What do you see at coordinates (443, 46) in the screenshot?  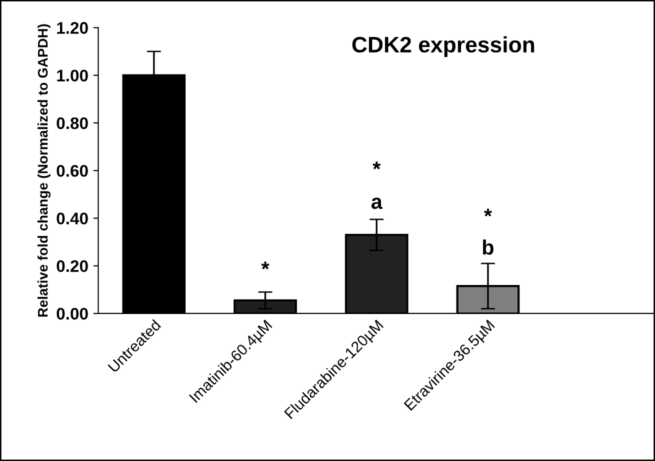 I see `chart-title: CDK2 expression` at bounding box center [443, 46].